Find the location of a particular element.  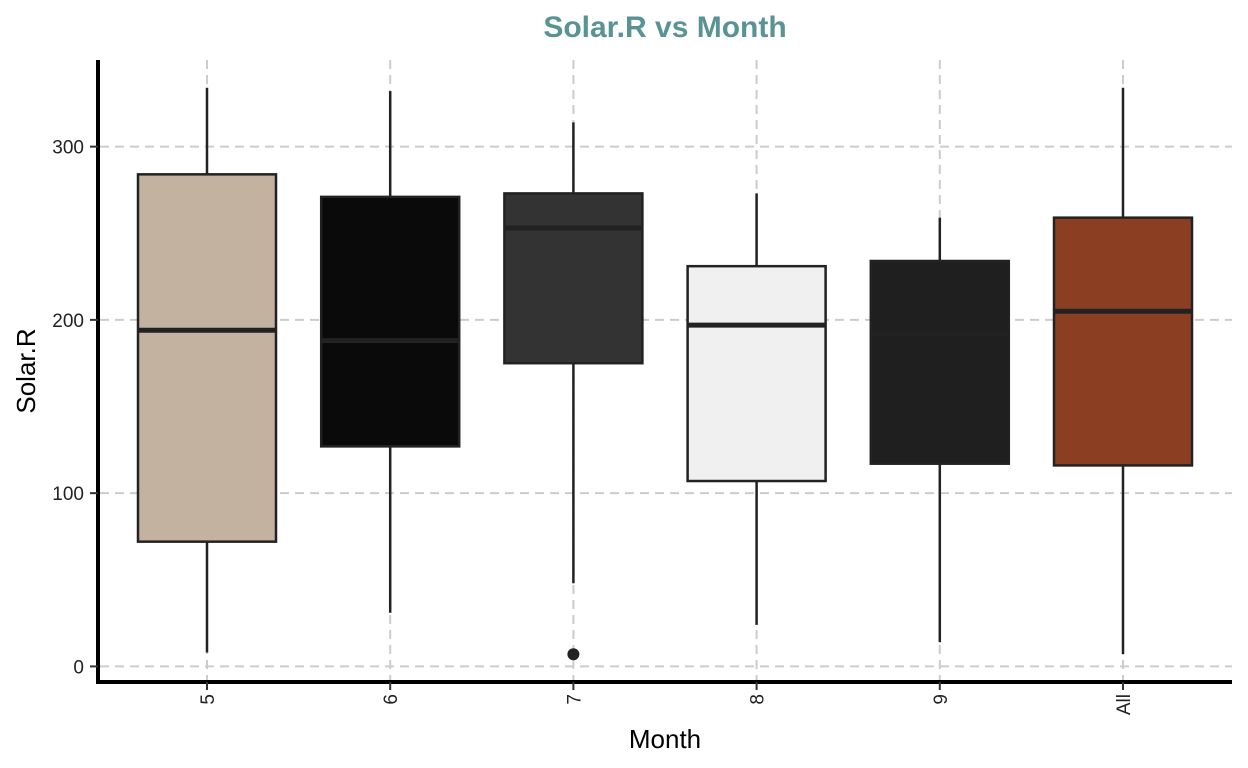

box-All is located at coordinates (1123, 371).